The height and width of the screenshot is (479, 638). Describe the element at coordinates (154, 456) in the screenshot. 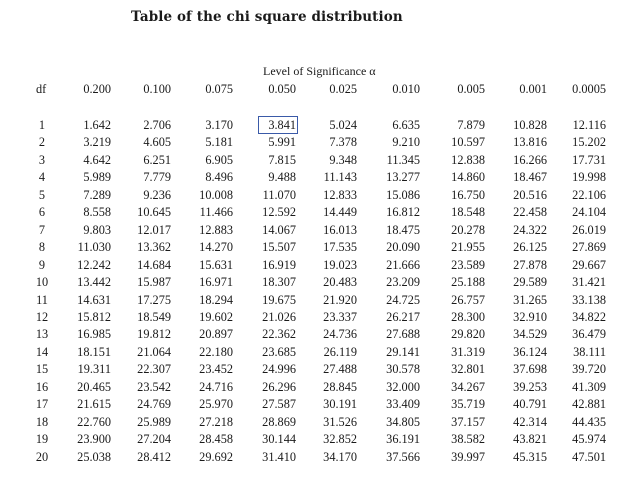

I see `value-cell: 28.412` at that location.